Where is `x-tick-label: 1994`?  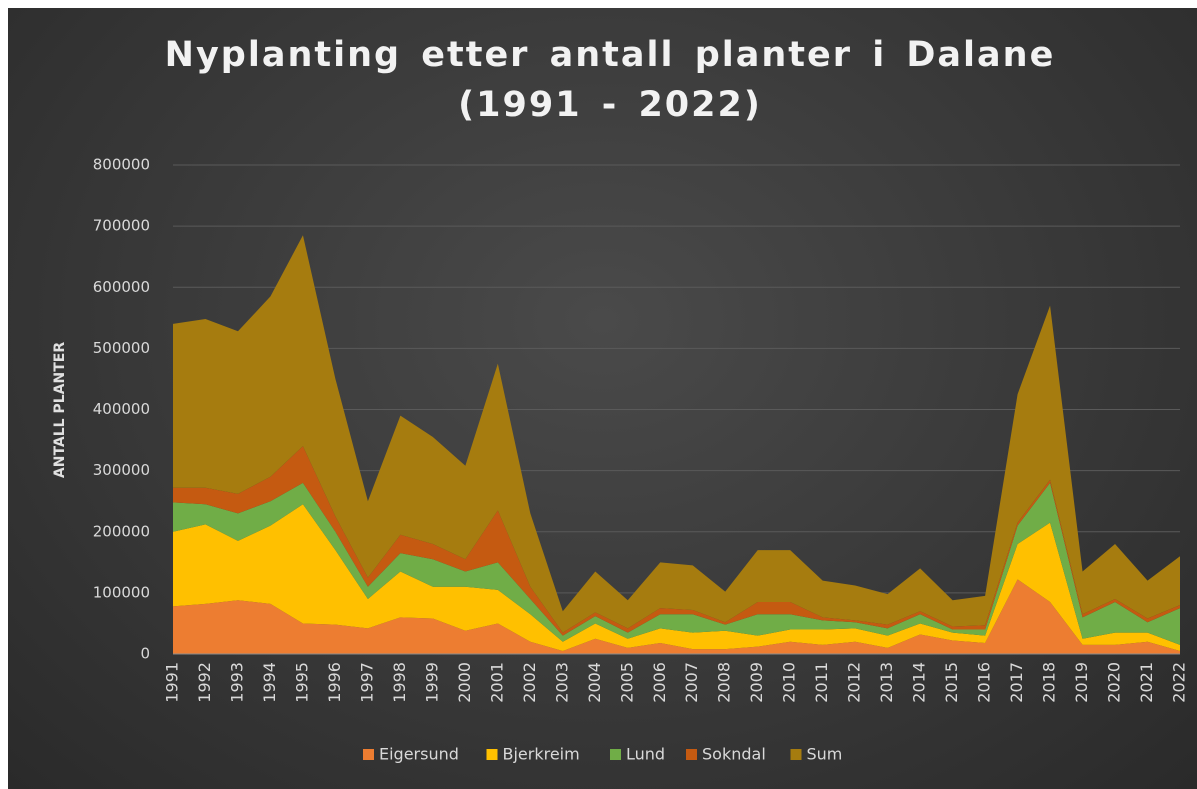
x-tick-label: 1994 is located at coordinates (269, 682).